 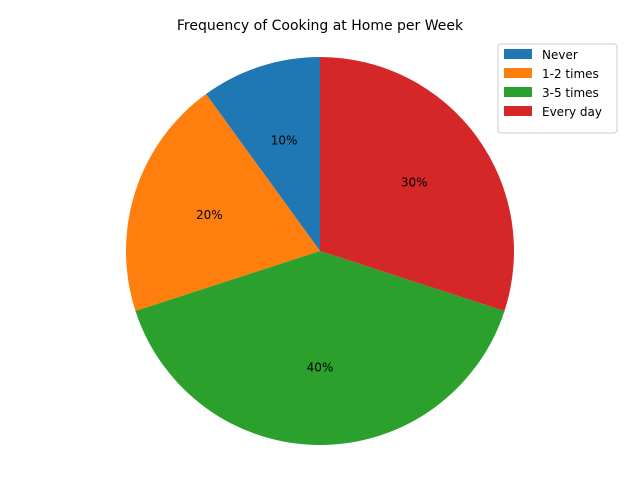 What do you see at coordinates (284, 140) in the screenshot?
I see `pie-percent-label: 10%` at bounding box center [284, 140].